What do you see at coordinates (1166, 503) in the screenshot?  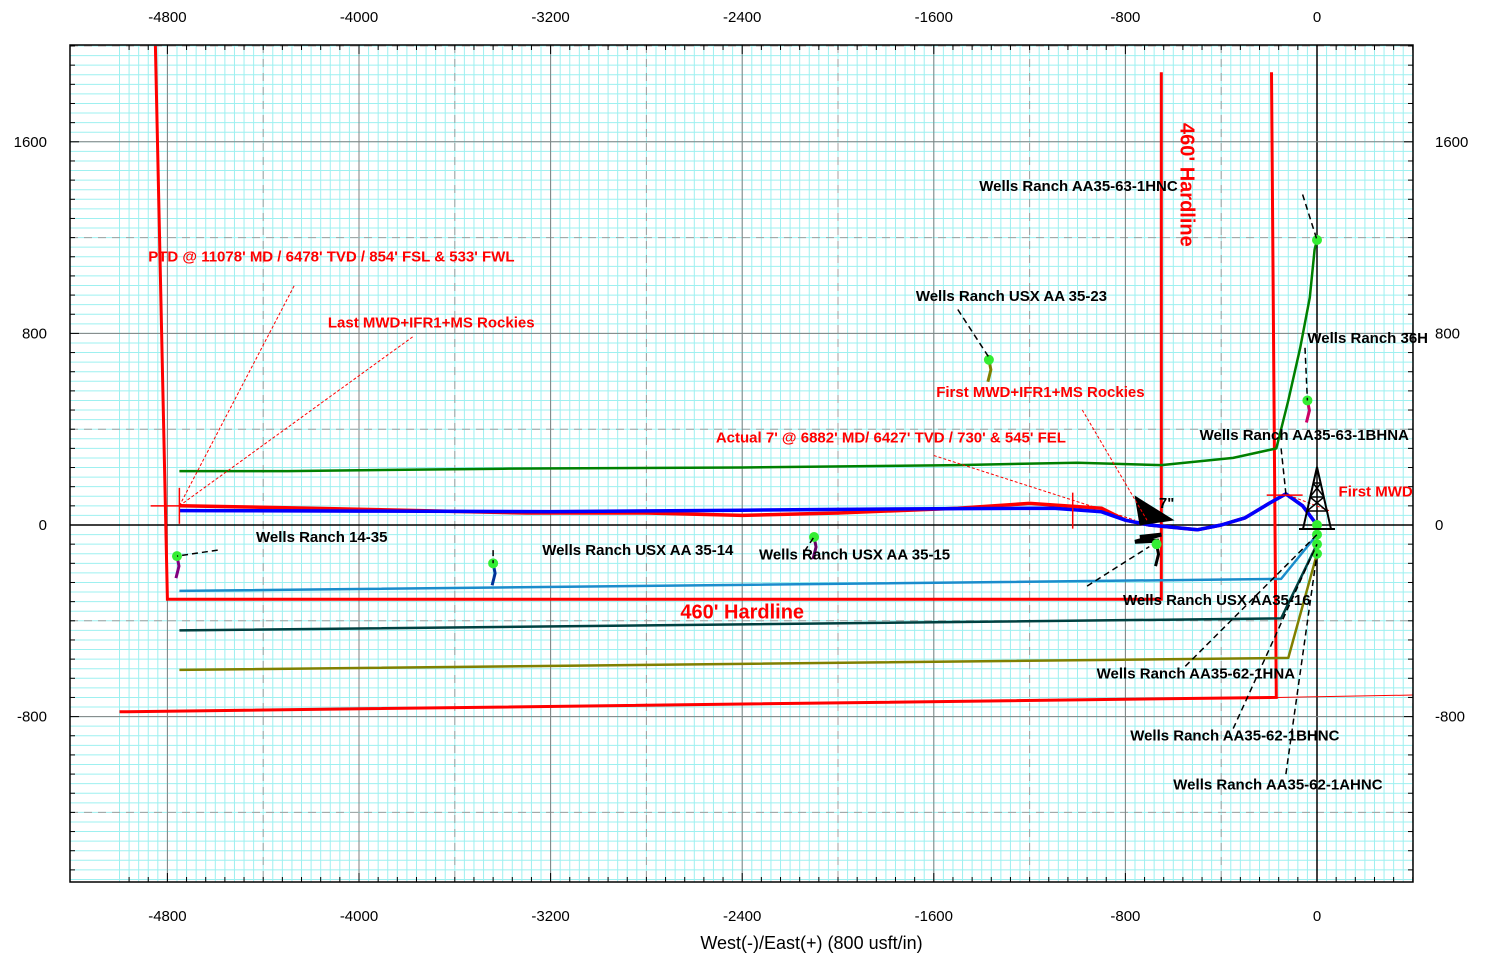 I see `annotation-label: 7"` at bounding box center [1166, 503].